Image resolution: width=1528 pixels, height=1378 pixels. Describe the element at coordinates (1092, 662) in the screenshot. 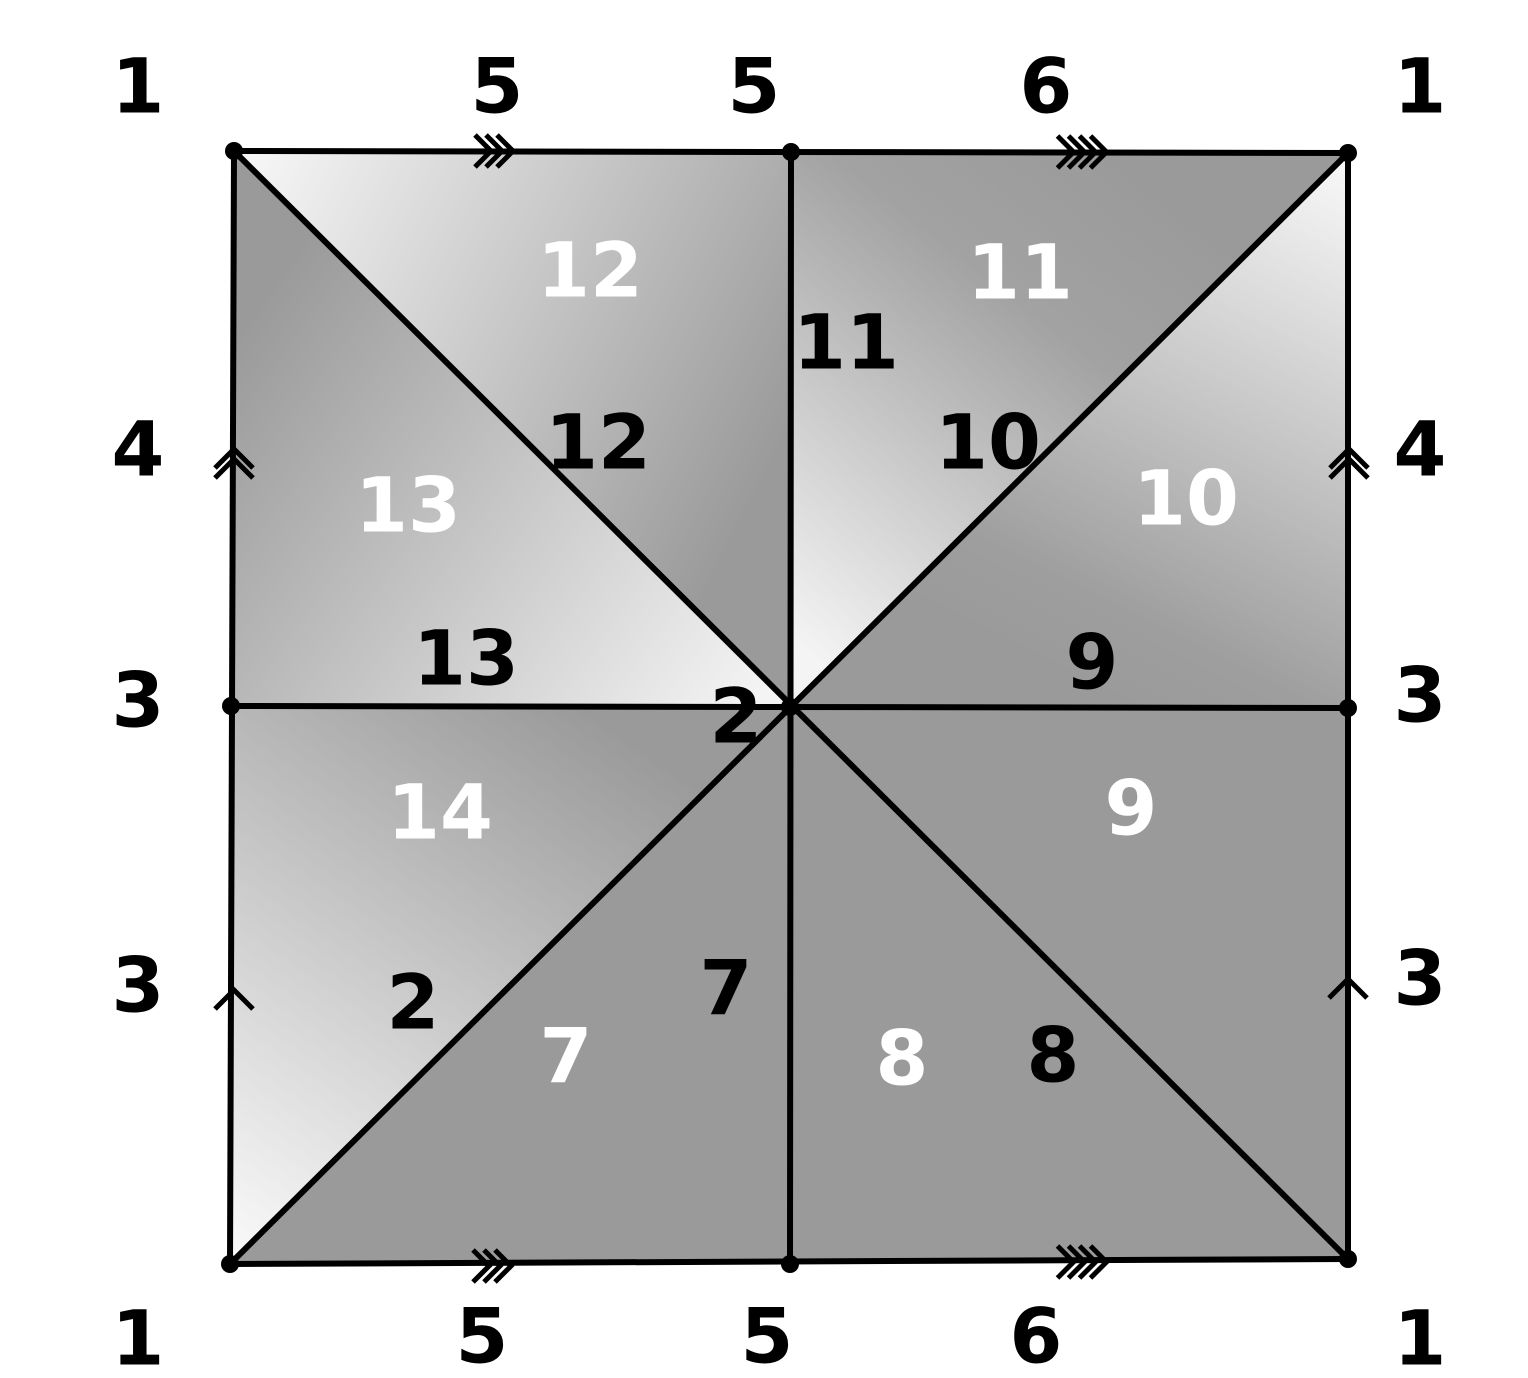

I see `region-label-black: 9` at that location.